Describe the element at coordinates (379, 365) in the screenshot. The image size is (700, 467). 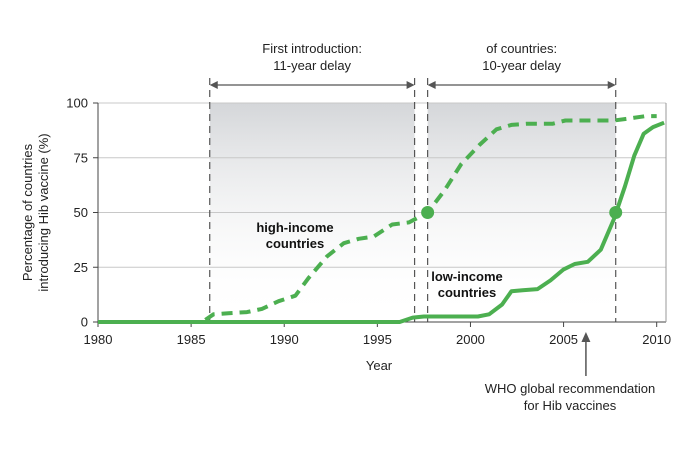
I see `x-axis-title: Year` at that location.